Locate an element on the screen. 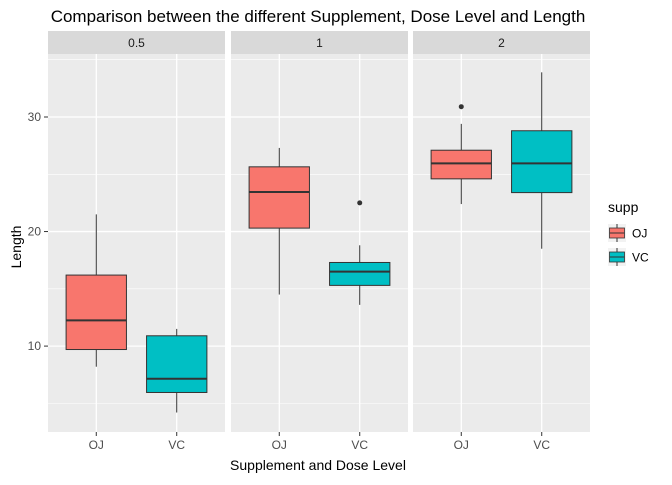 Image resolution: width=672 pixels, height=485 pixels. legend-title: supp is located at coordinates (623, 207).